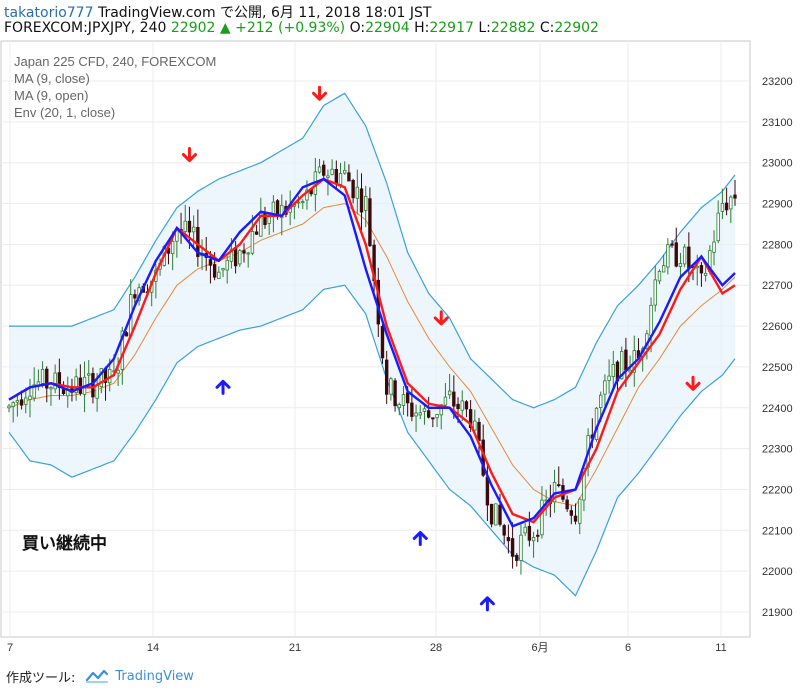  I want to click on y-tick-6: 22500, so click(777, 368).